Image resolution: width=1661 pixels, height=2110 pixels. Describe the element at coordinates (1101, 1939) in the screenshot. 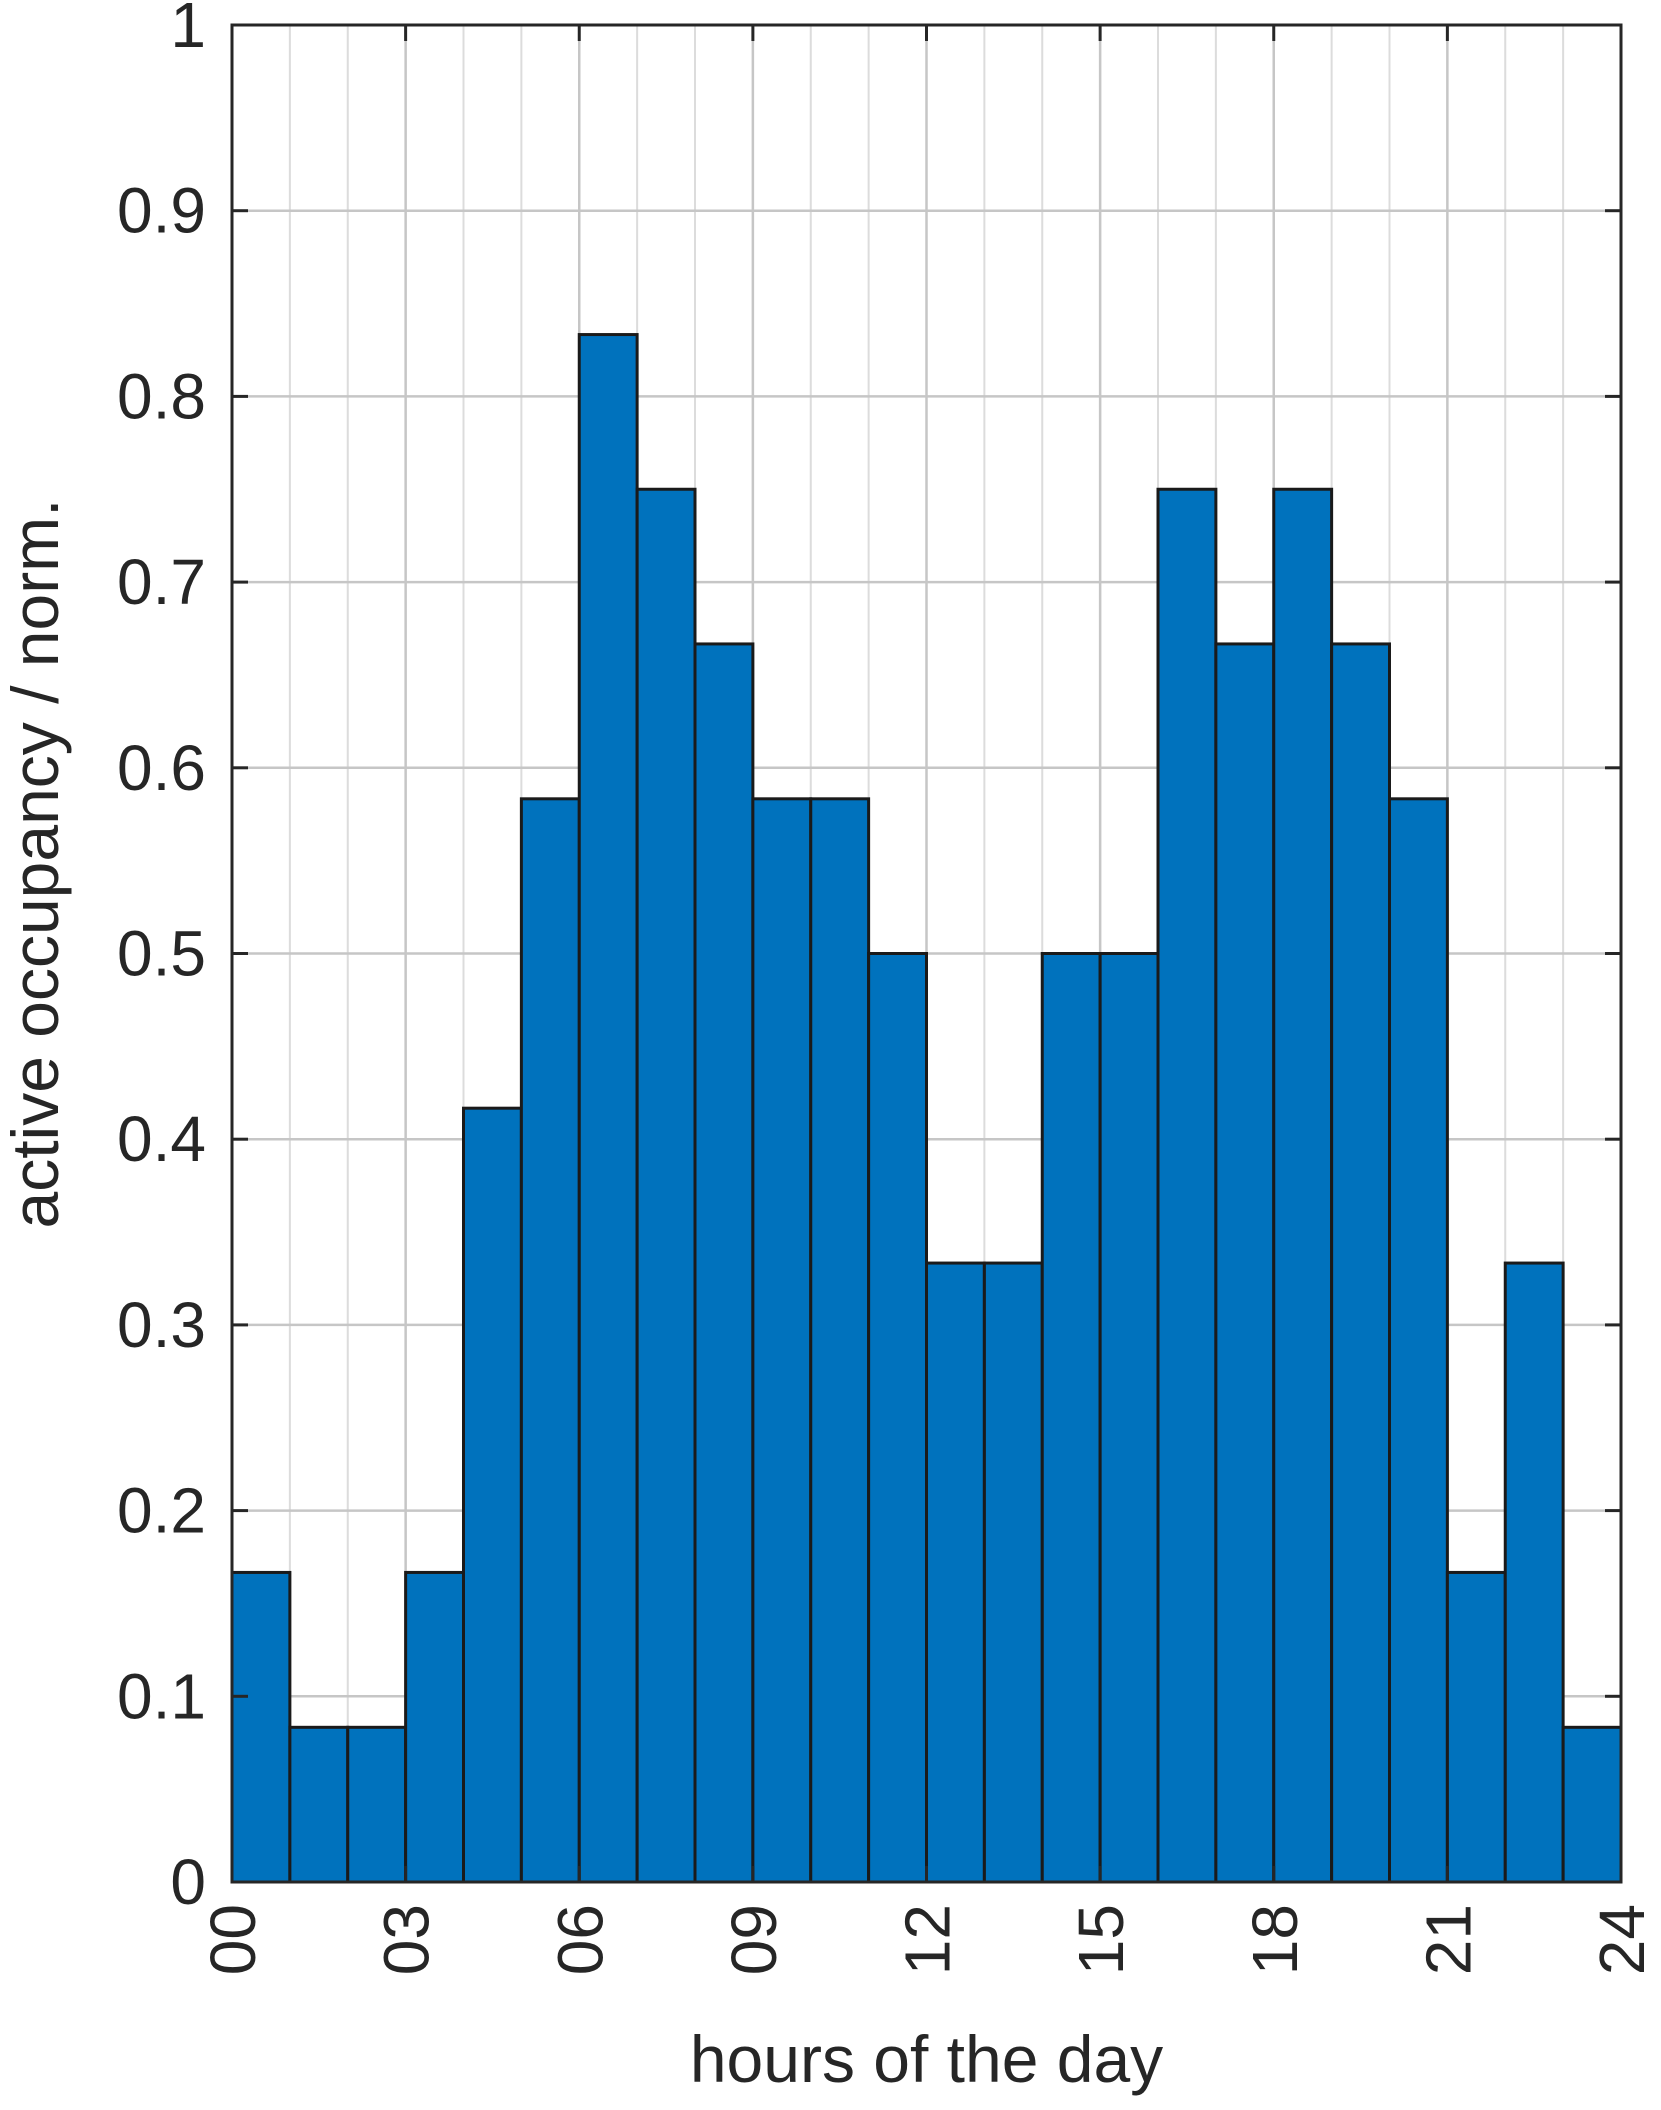

I see `x-tick-label: 15` at that location.